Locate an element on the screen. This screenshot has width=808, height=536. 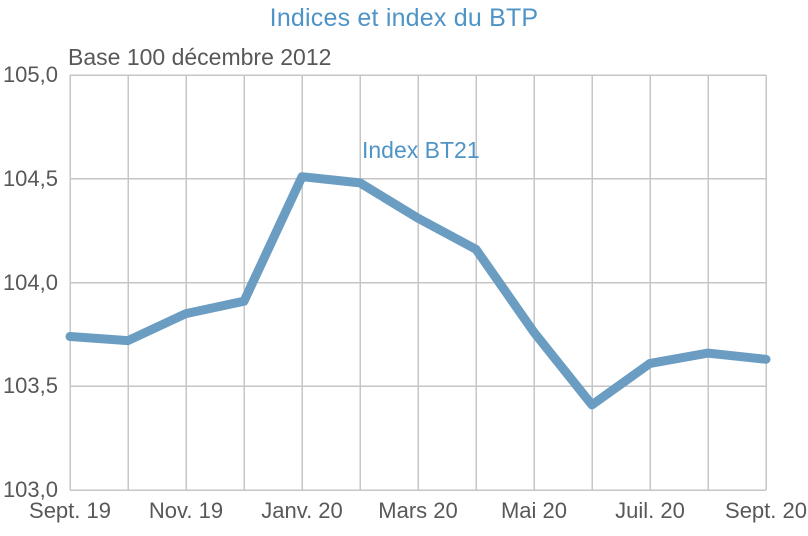
x-tick-label: Nov. 19 is located at coordinates (186, 510).